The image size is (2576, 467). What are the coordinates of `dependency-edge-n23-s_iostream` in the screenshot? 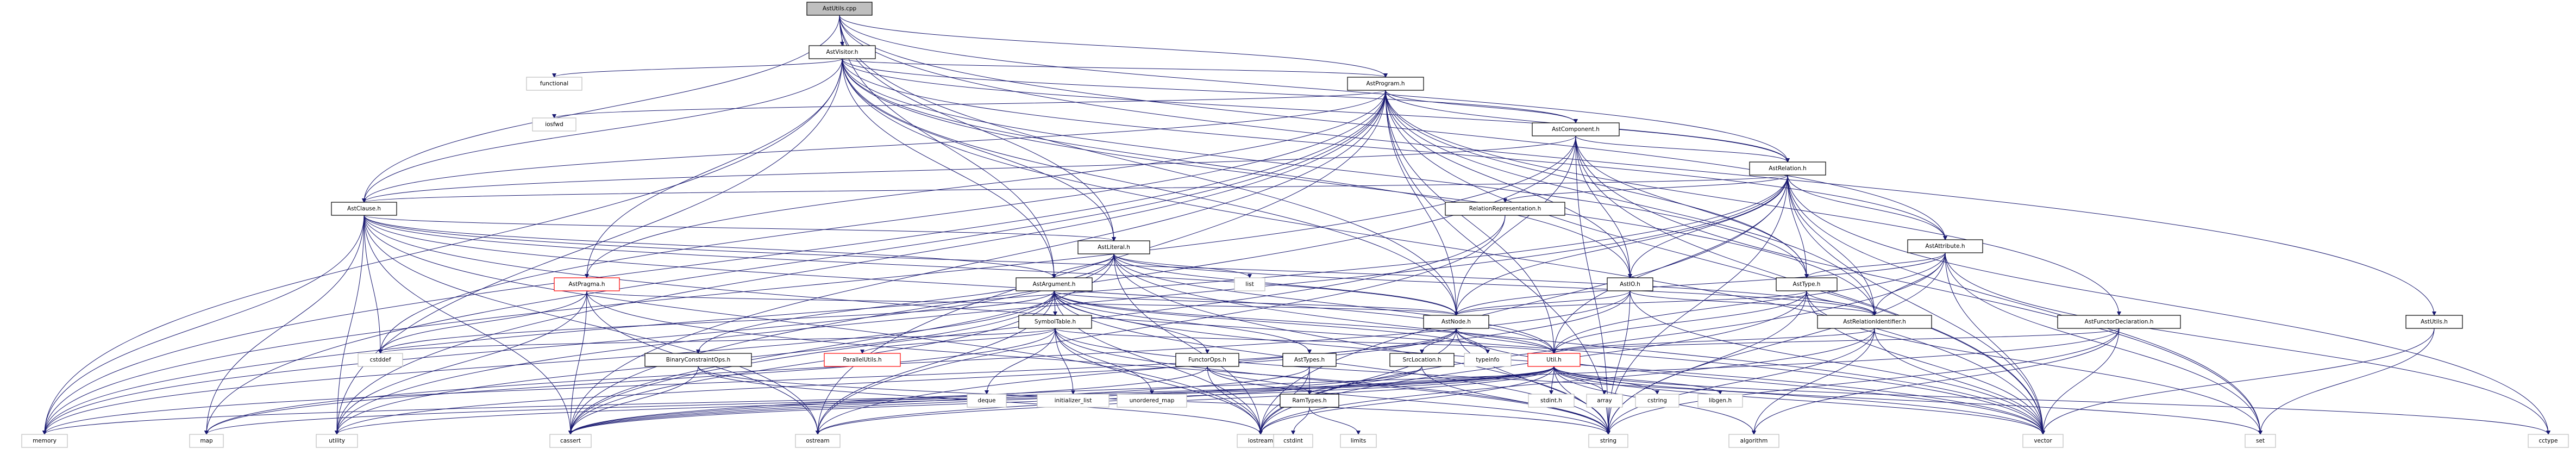 It's located at (1406, 400).